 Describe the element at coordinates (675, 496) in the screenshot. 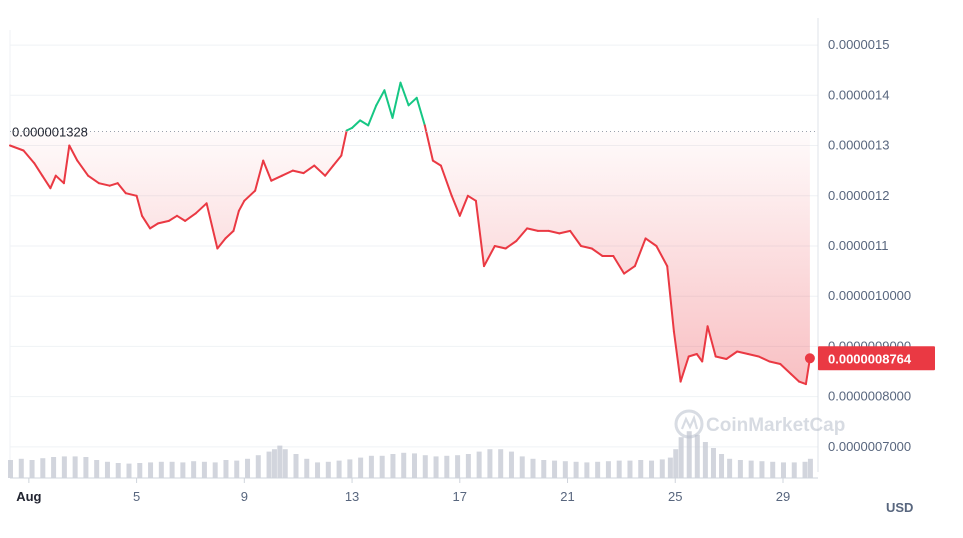

I see `x-tick-label: 25` at that location.